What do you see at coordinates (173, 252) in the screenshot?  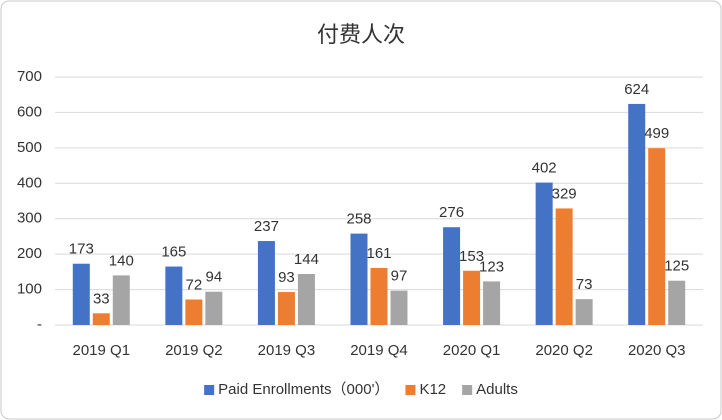 I see `data-label: 165` at bounding box center [173, 252].